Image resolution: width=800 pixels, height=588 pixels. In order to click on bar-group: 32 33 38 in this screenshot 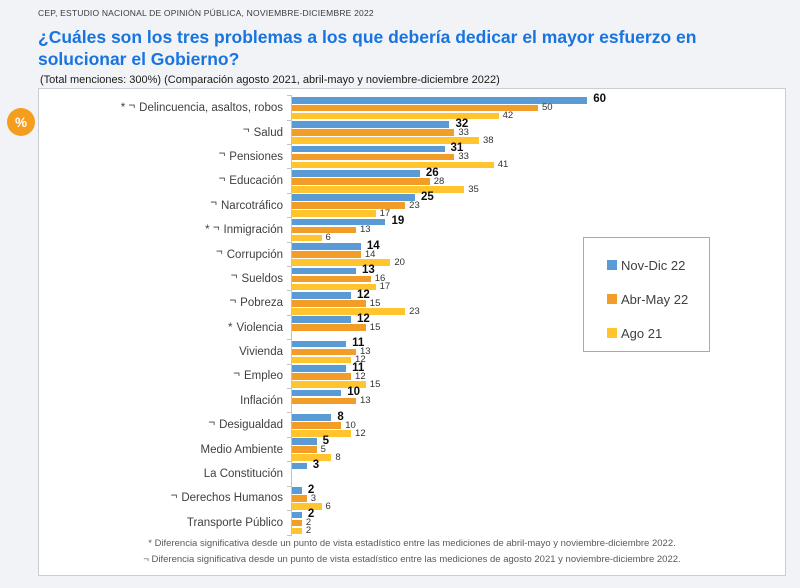, I will do `click(536, 132)`.